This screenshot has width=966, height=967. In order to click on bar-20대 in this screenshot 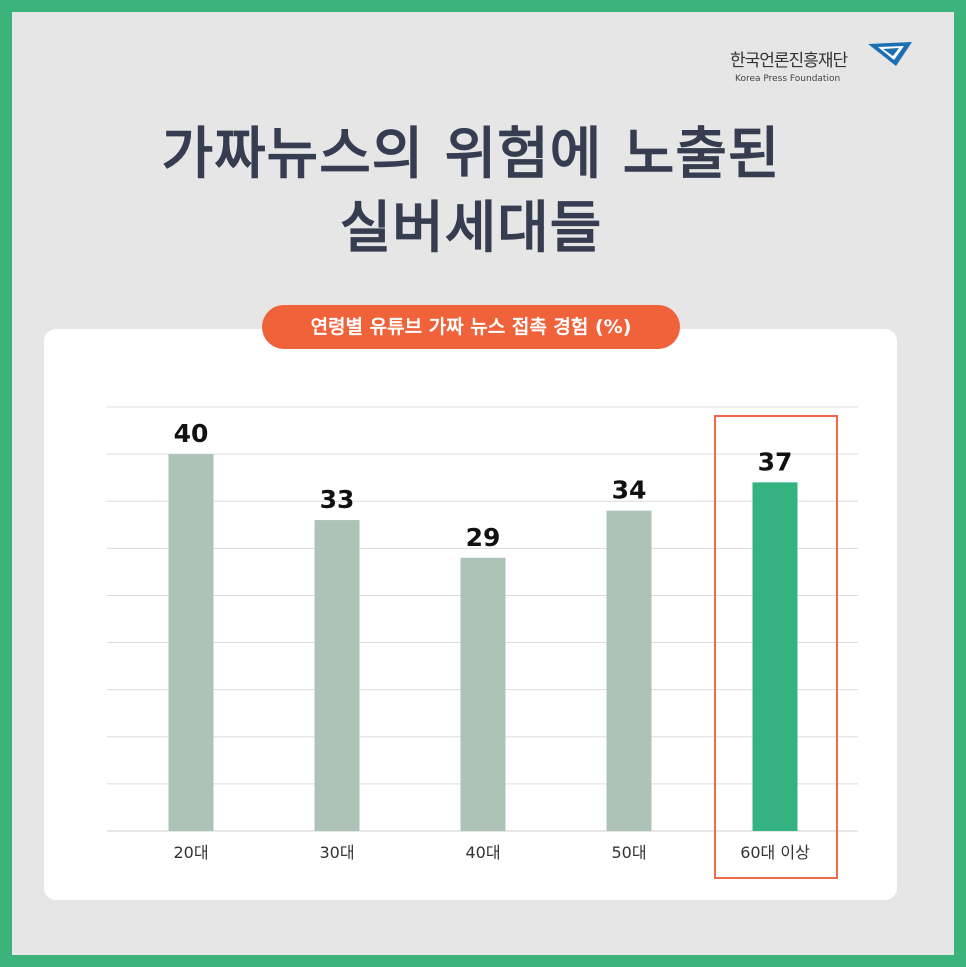, I will do `click(191, 642)`.